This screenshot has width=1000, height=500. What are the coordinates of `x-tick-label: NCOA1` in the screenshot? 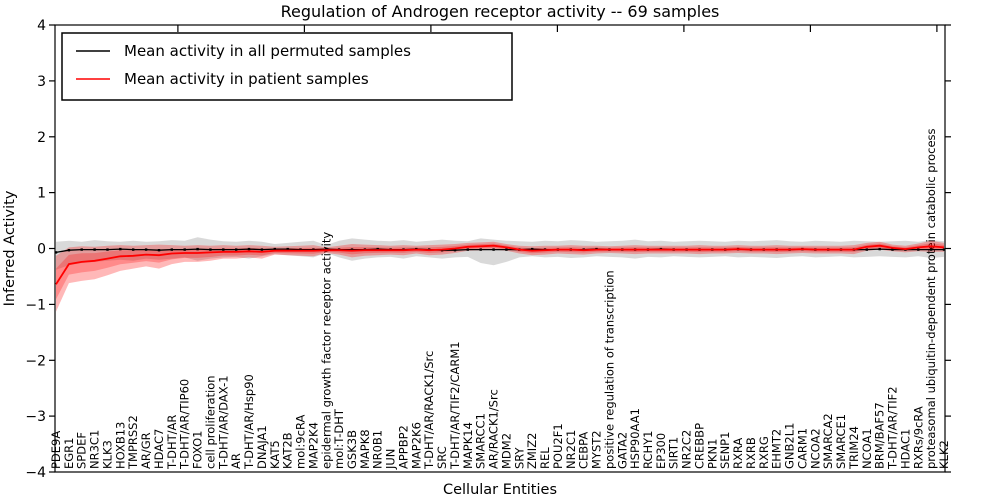 It's located at (867, 448).